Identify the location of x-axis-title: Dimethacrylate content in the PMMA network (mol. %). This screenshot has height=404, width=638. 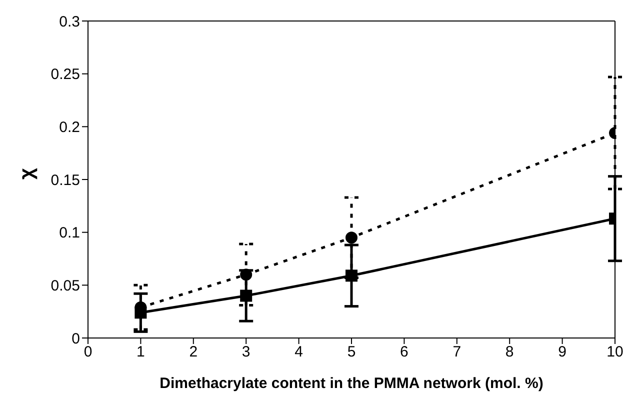
(352, 383).